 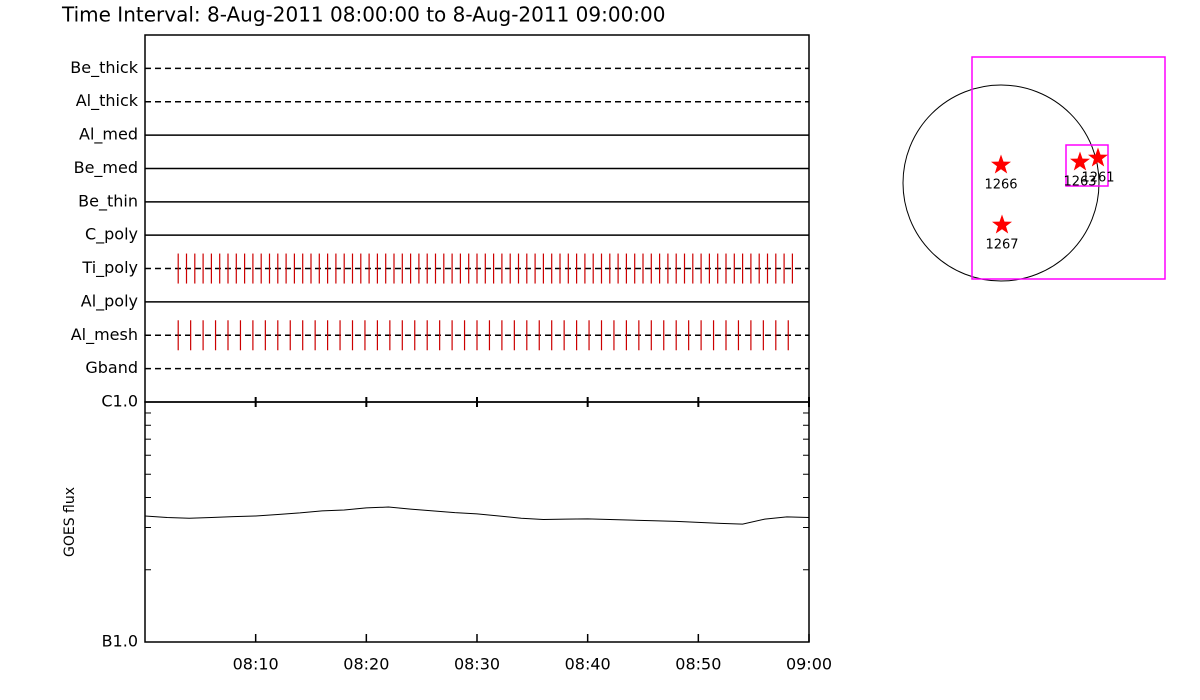 I want to click on goes-line, so click(x=477, y=515).